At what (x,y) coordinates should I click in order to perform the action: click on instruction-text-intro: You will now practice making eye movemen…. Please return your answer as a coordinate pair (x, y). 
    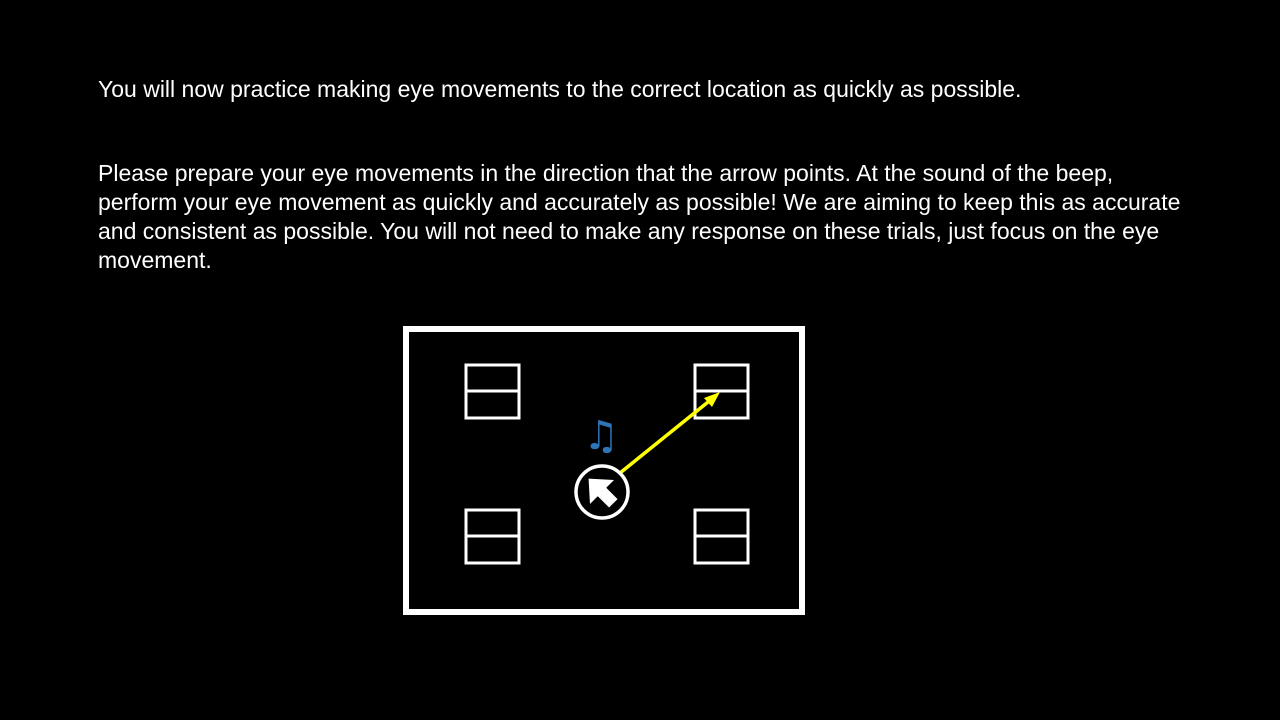
    Looking at the image, I should click on (560, 89).